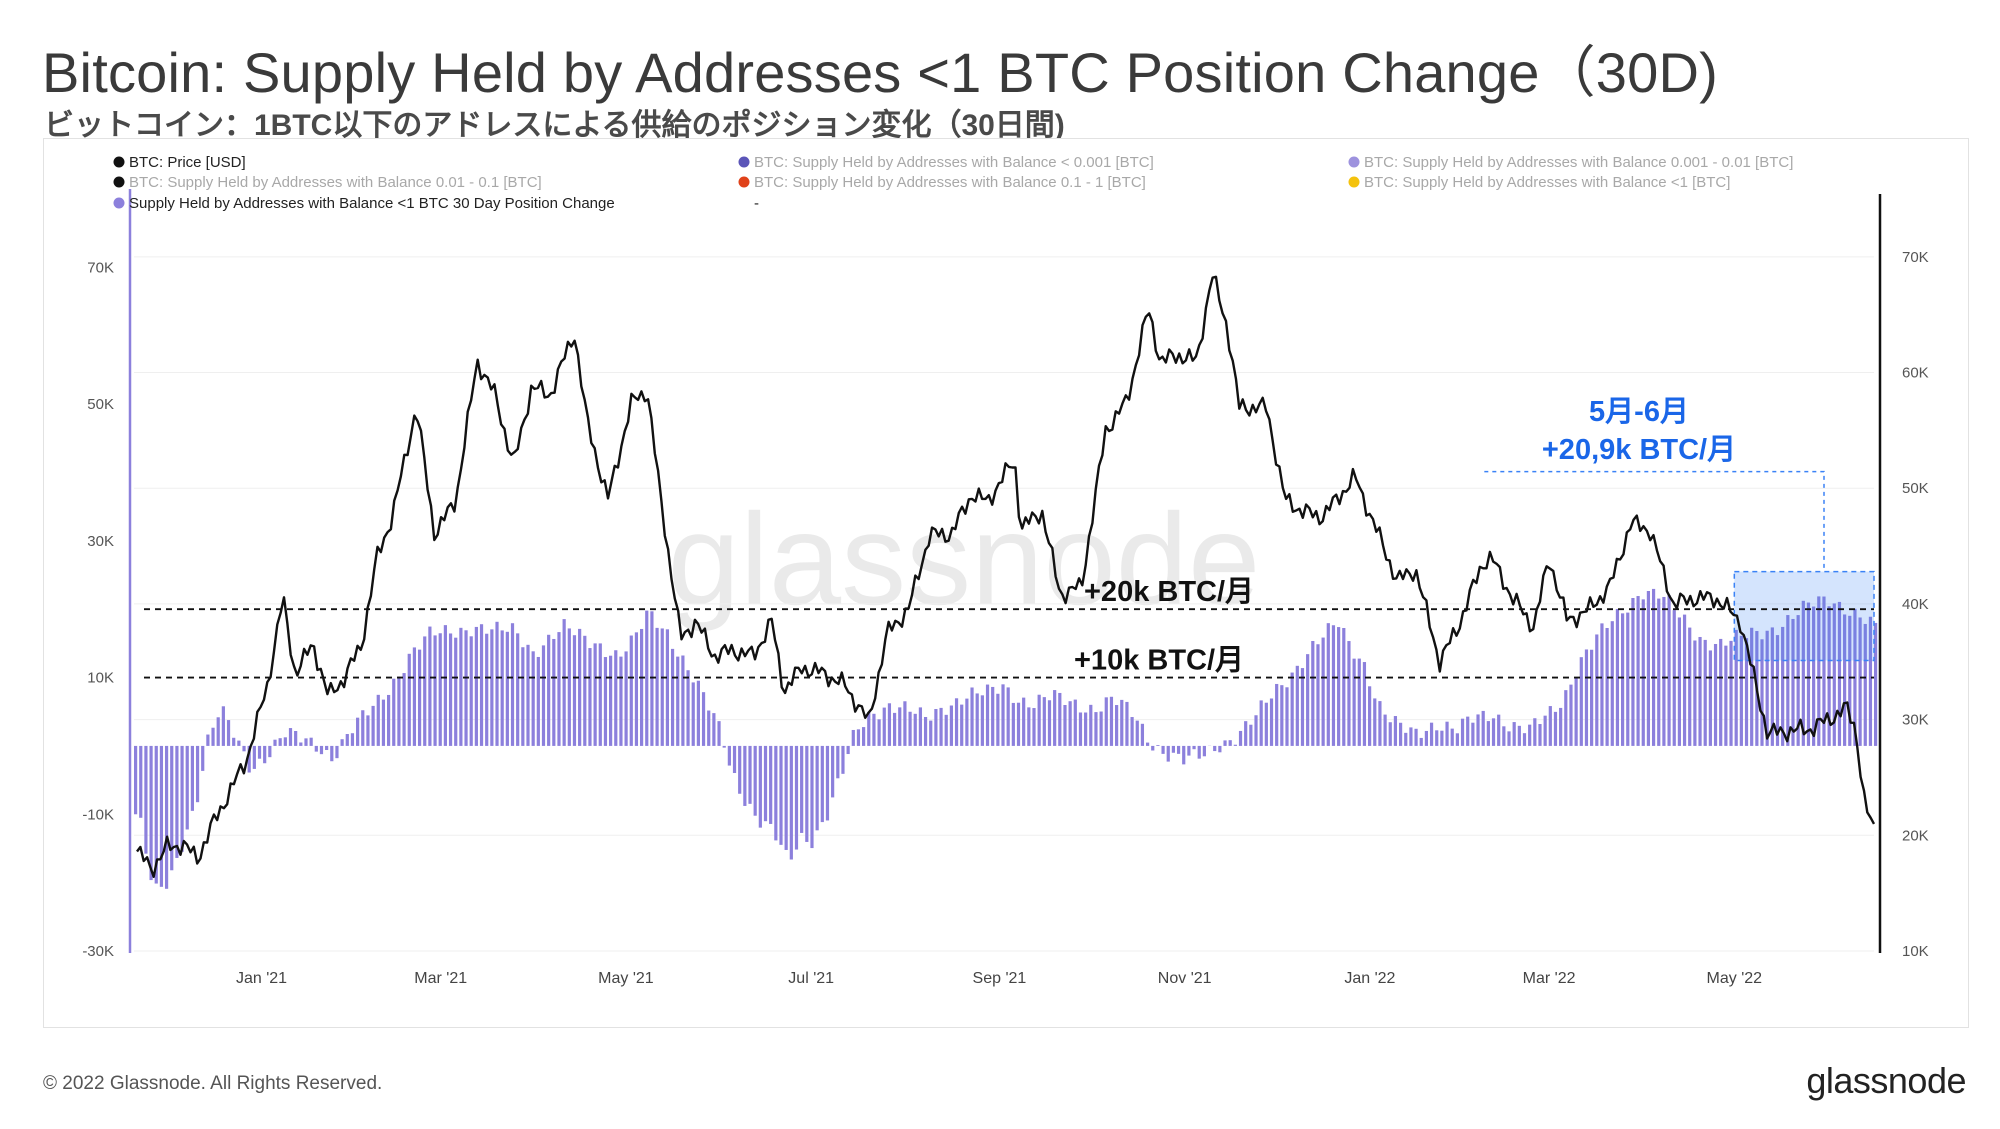 The width and height of the screenshot is (2000, 1129). I want to click on right-axis-tick-label: 40K, so click(1915, 604).